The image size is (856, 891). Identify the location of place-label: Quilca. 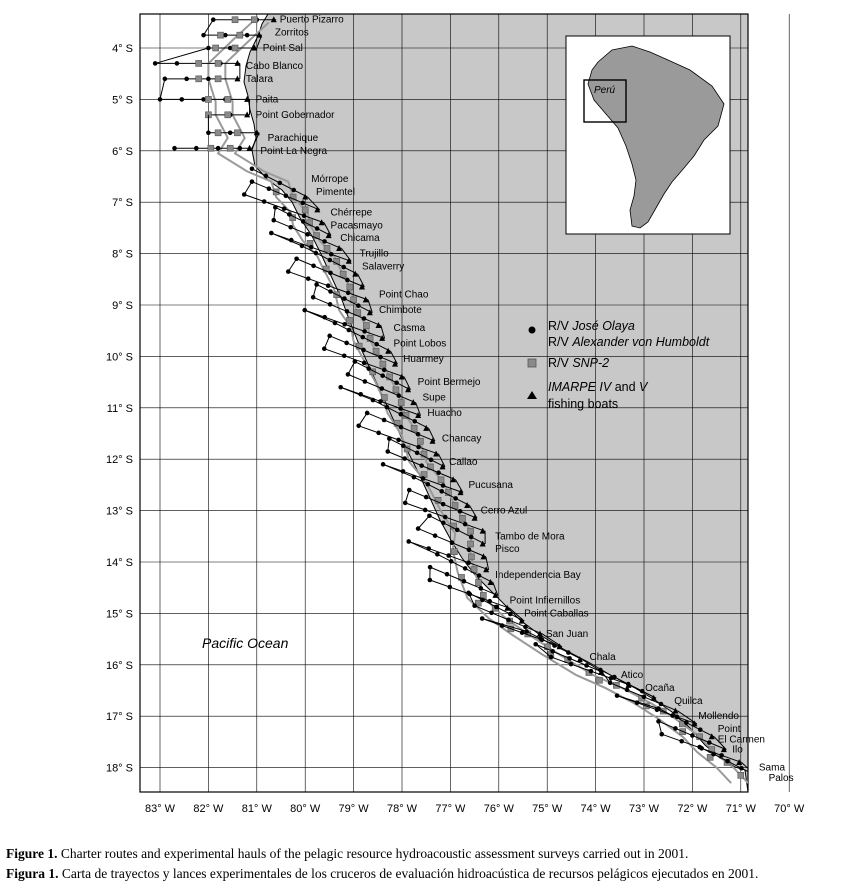
(688, 701).